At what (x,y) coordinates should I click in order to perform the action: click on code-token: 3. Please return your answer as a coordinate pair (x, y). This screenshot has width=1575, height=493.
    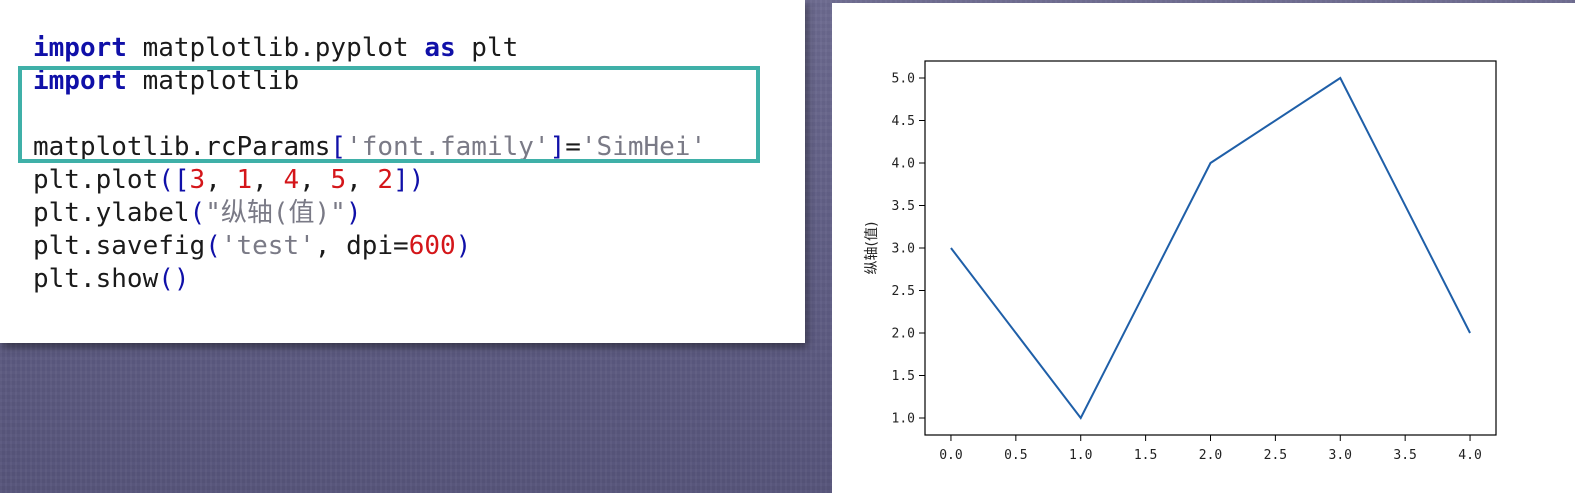
    Looking at the image, I should click on (197, 180).